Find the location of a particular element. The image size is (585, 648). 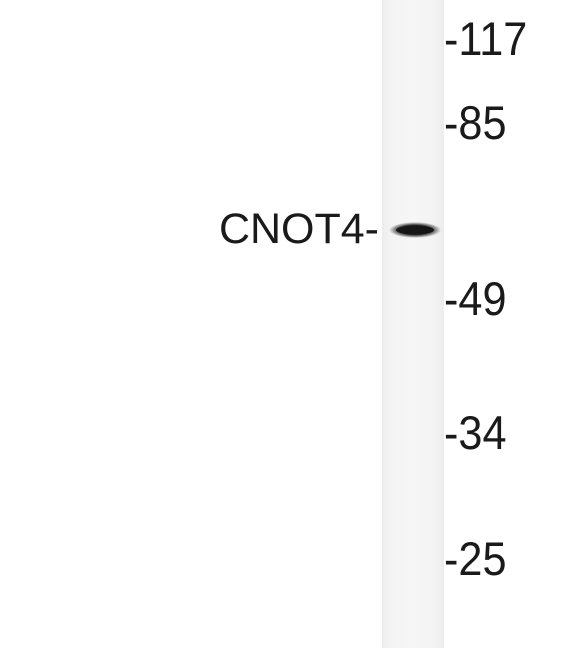

band-label: CNOT4- is located at coordinates (298, 229).